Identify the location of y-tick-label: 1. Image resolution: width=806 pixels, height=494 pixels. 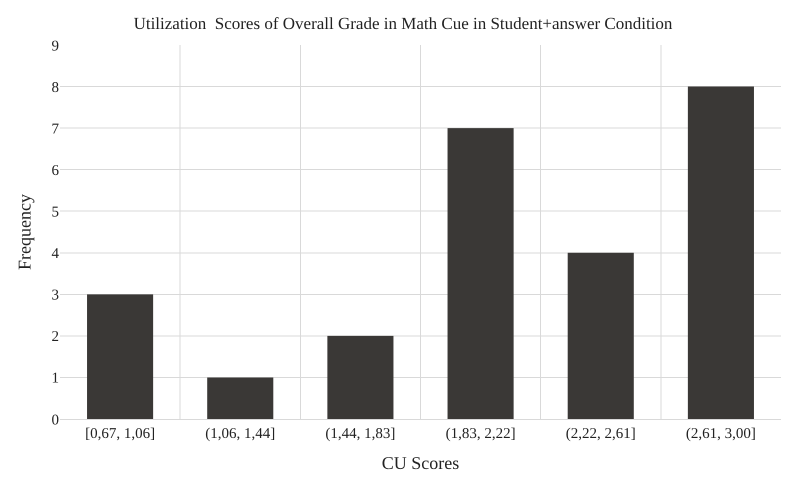
(55, 378).